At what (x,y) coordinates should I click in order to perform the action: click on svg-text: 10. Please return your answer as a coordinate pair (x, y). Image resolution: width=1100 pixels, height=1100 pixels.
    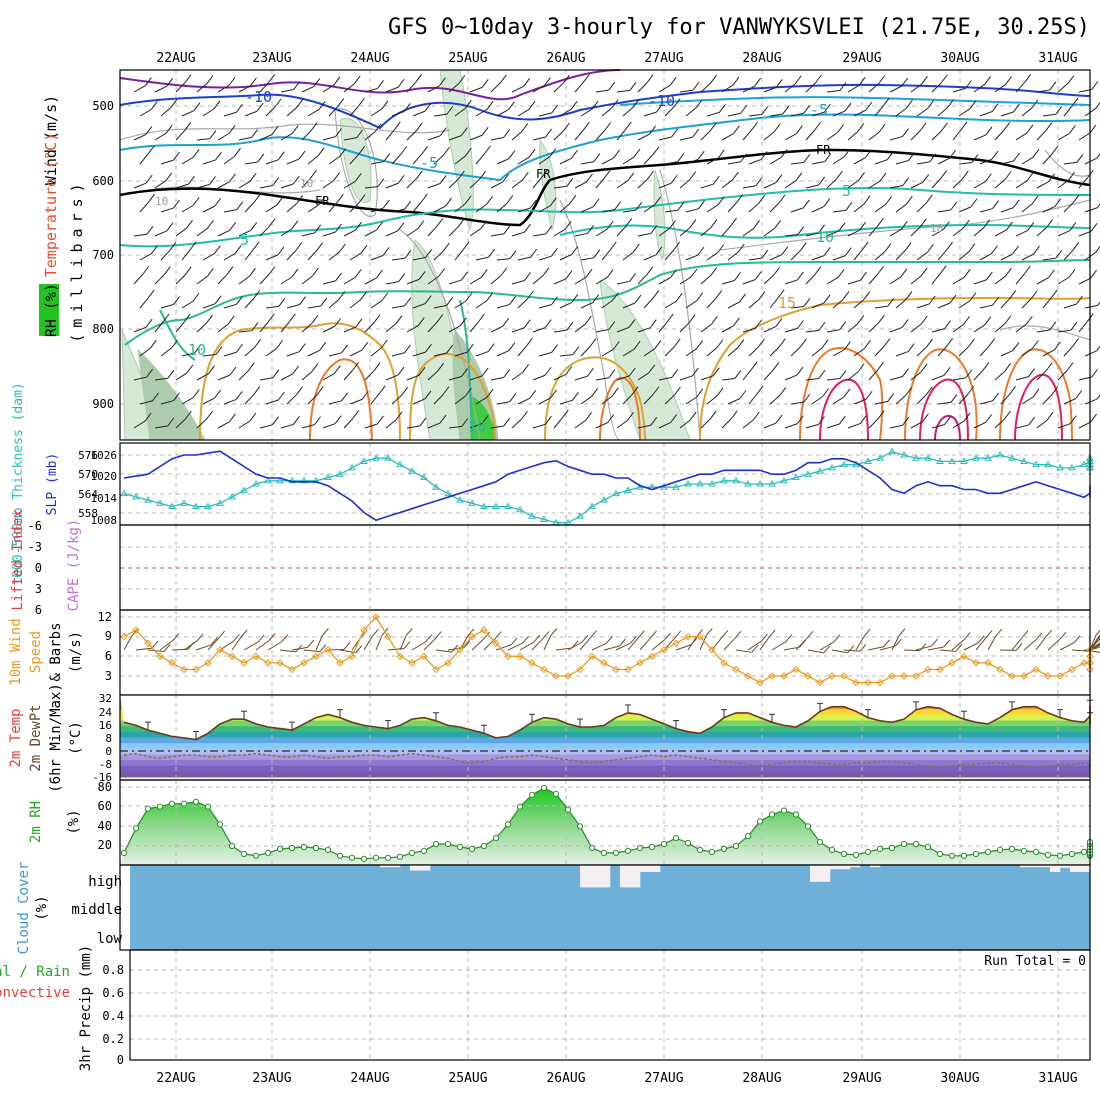
    Looking at the image, I should click on (197, 350).